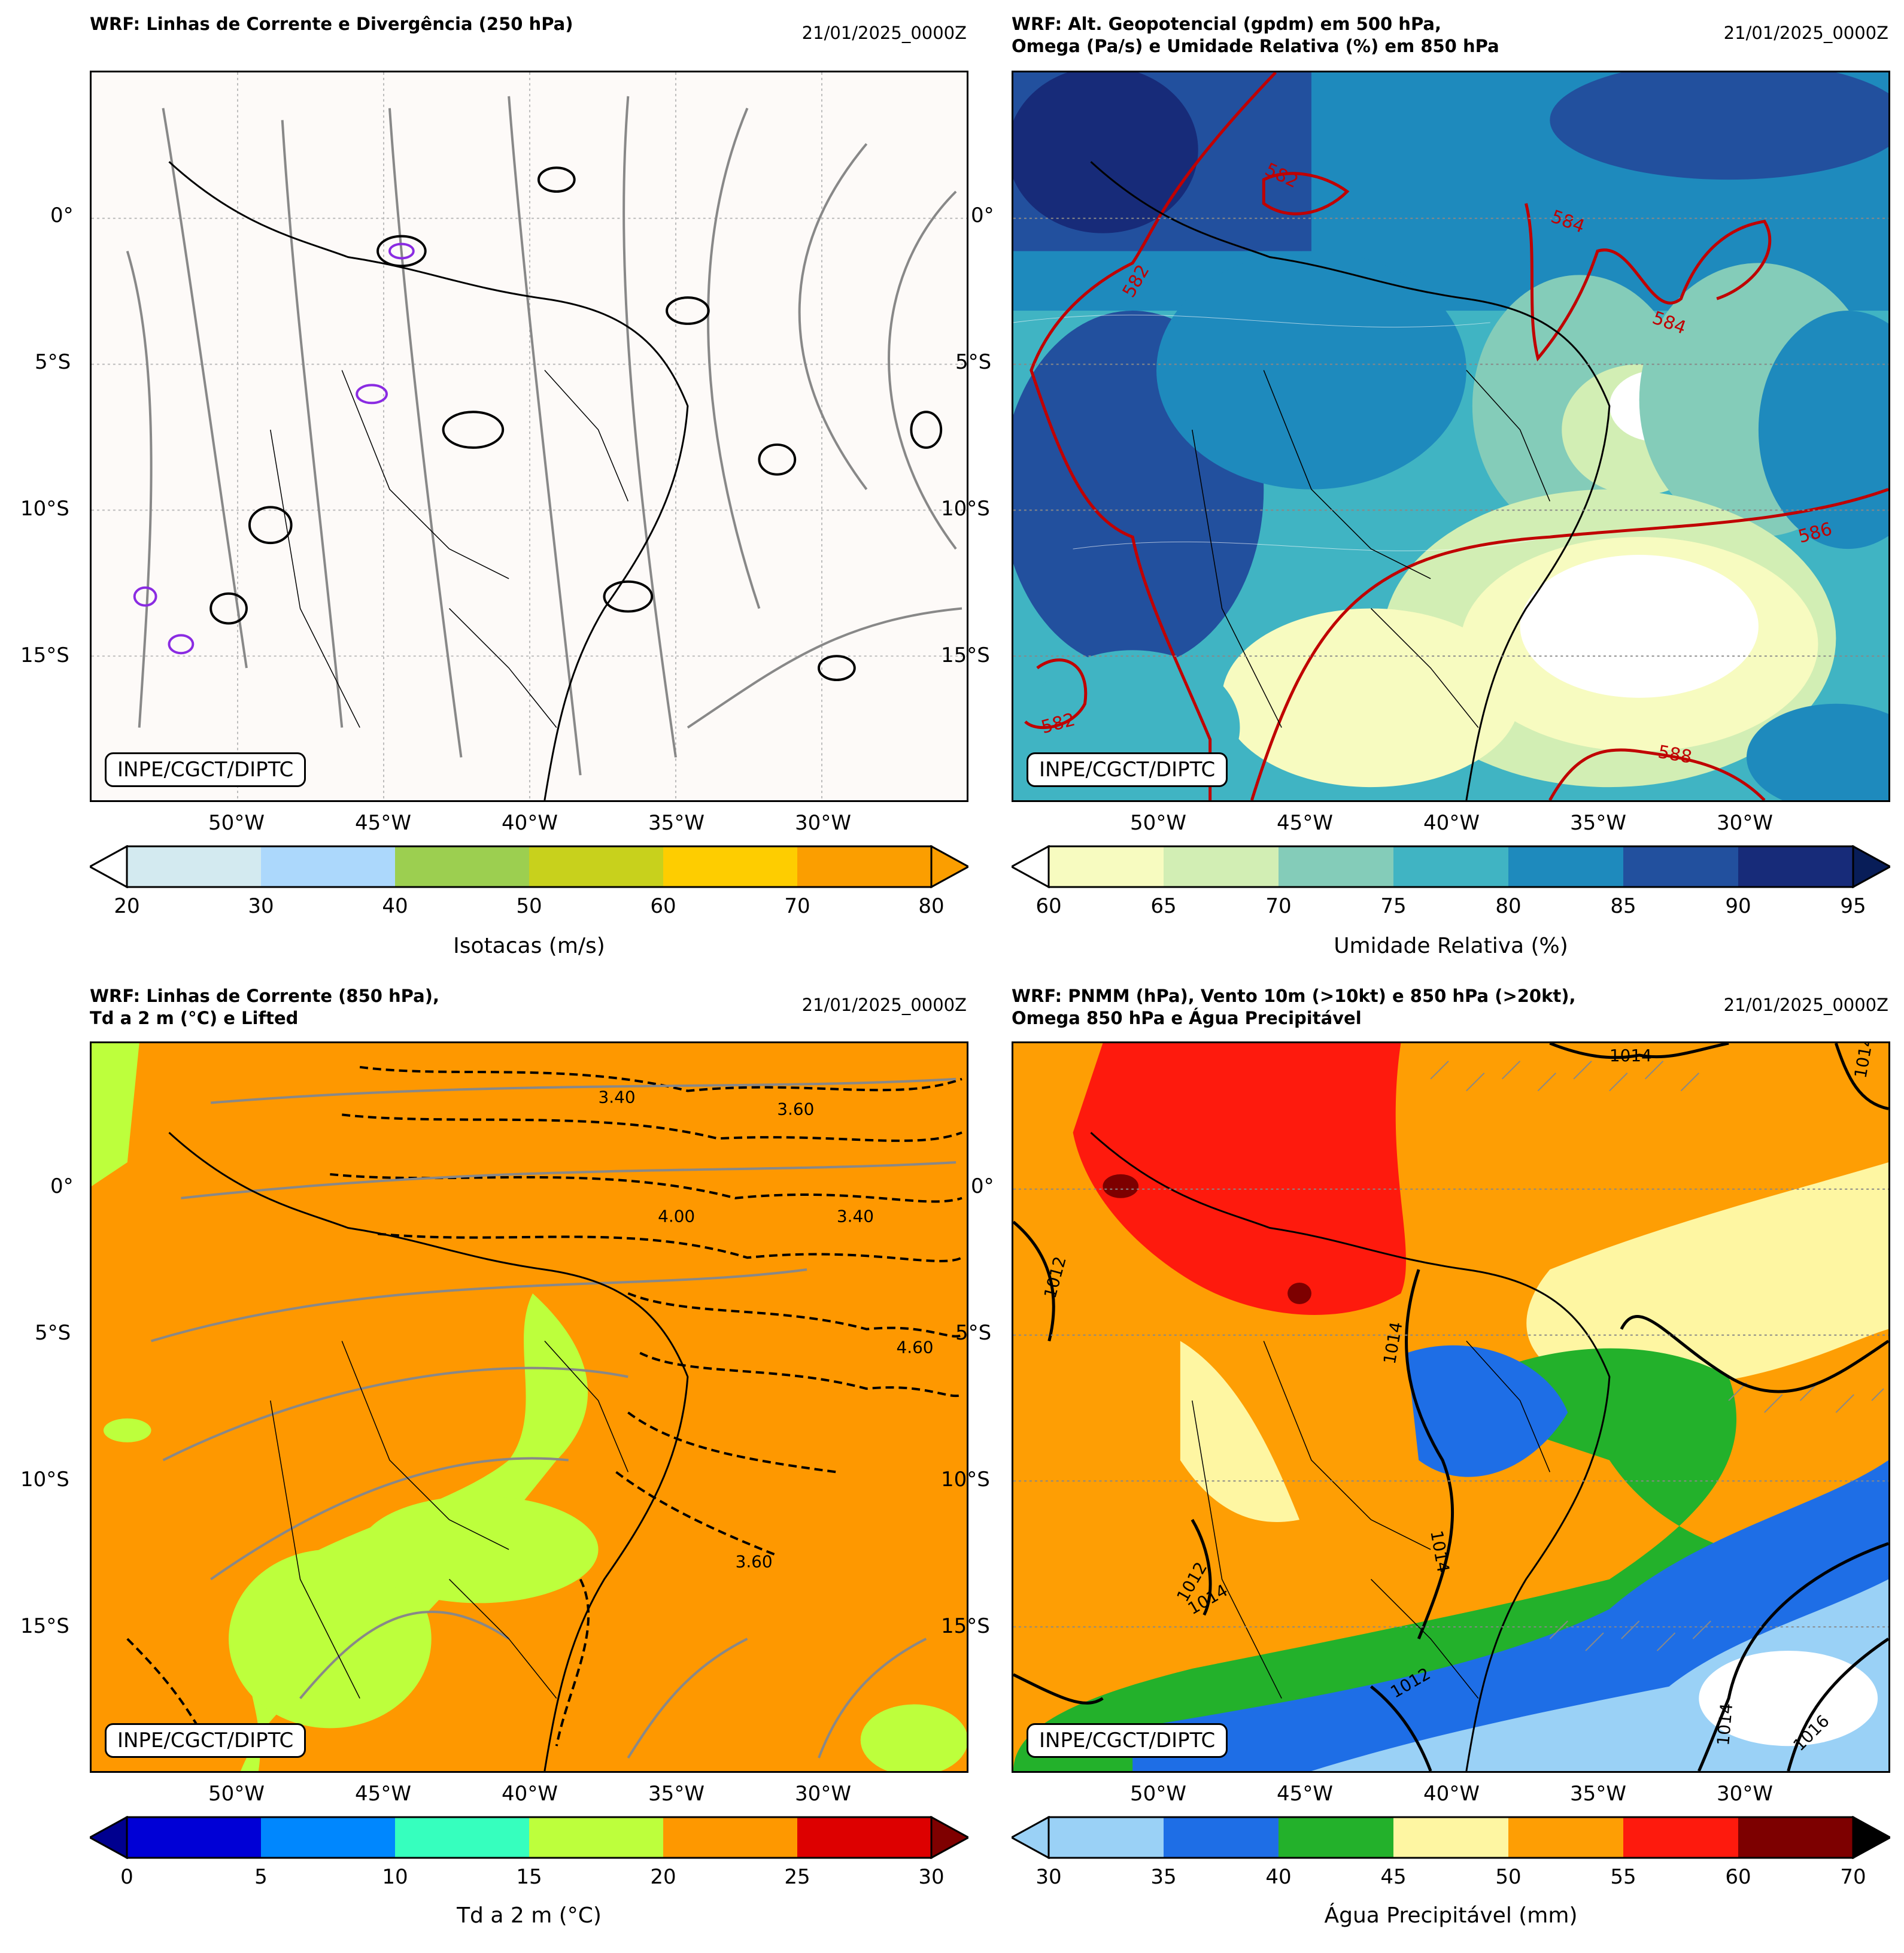 This screenshot has height=1953, width=1904. Describe the element at coordinates (261, 1877) in the screenshot. I see `colorbar-tick: 5` at that location.